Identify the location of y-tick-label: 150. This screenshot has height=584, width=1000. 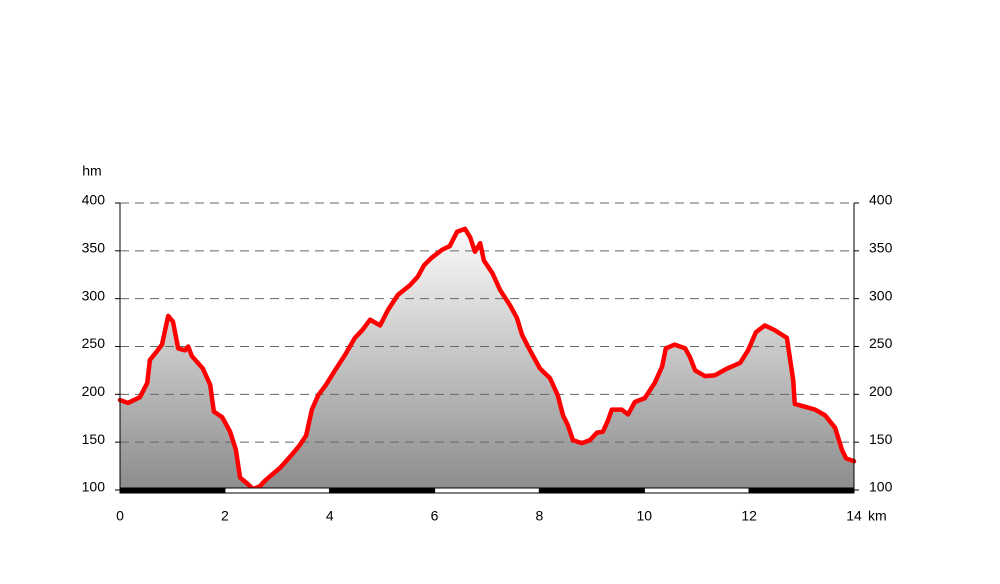
(94, 439).